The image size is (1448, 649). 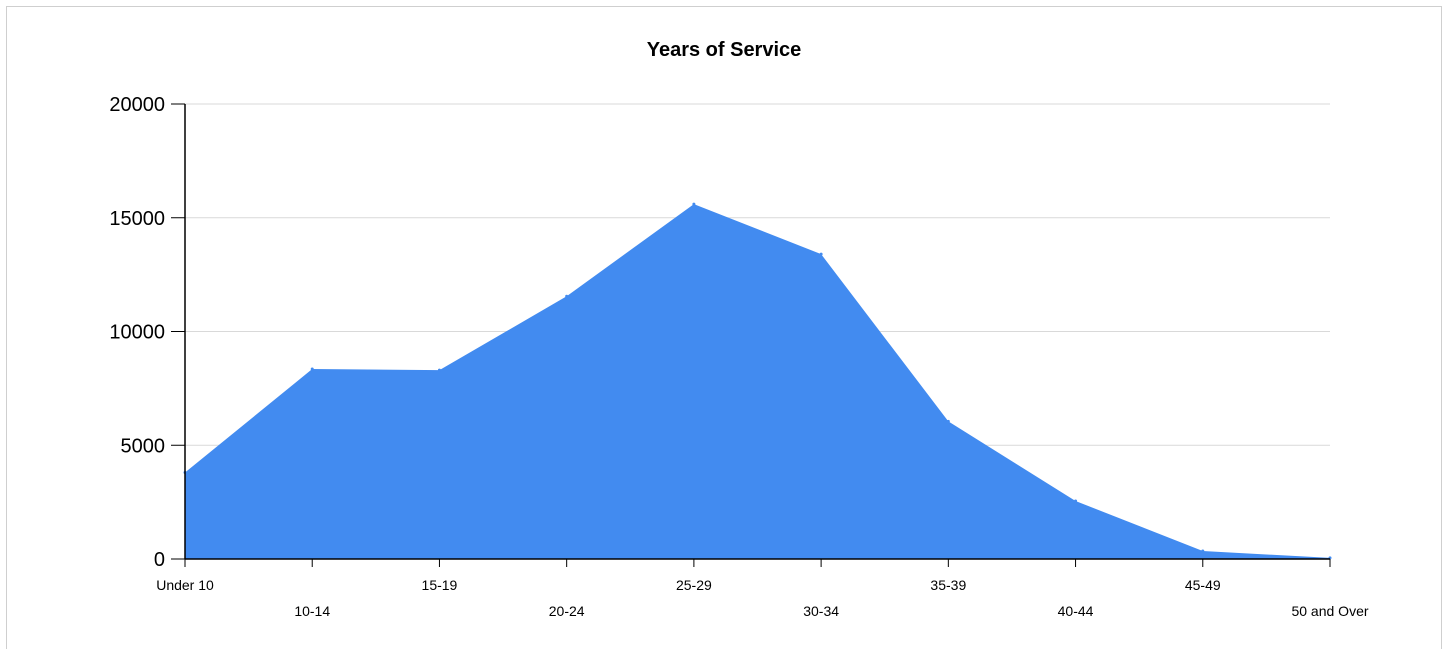 I want to click on x-tick-label: 40-44, so click(x=1076, y=611).